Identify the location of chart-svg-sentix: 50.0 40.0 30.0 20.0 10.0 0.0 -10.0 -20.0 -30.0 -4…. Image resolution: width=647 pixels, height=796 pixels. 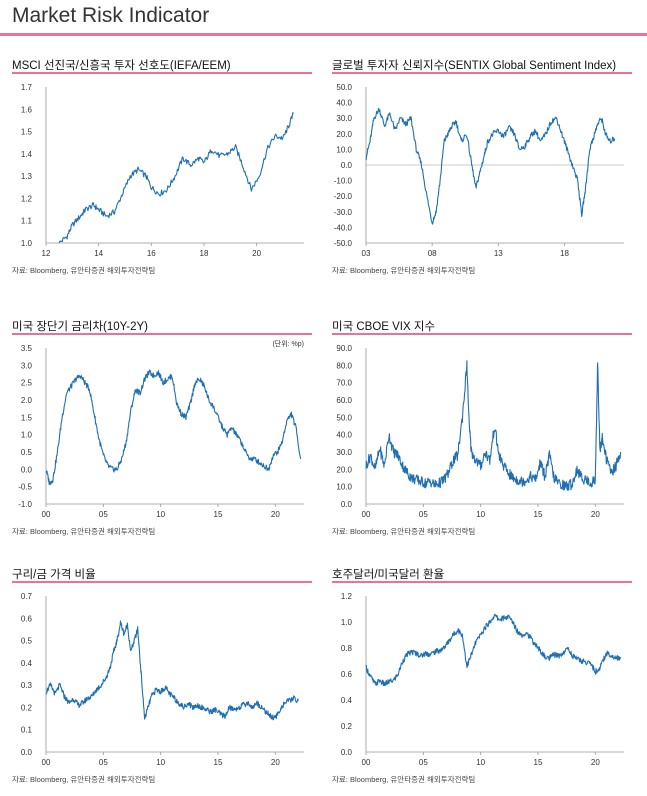
(479, 170).